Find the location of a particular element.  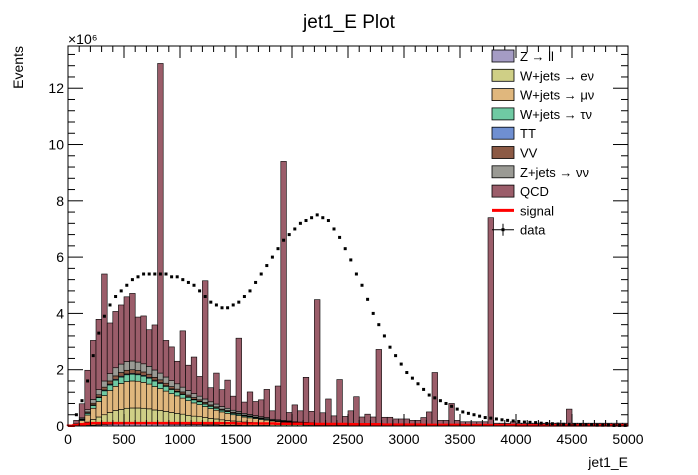

bar-qcd-1925 is located at coordinates (283, 291).